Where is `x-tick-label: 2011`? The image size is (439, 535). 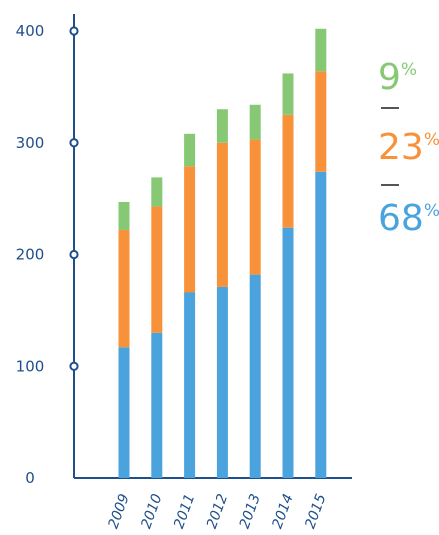
x-tick-label: 2011 is located at coordinates (184, 511).